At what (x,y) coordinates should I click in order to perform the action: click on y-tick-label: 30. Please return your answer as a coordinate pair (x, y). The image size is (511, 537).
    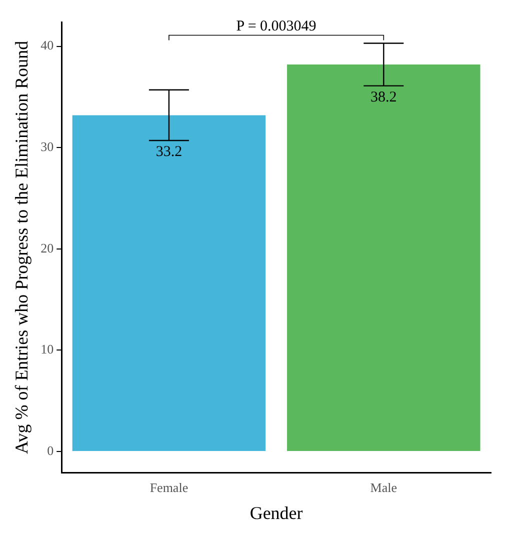
    Looking at the image, I should click on (47, 146).